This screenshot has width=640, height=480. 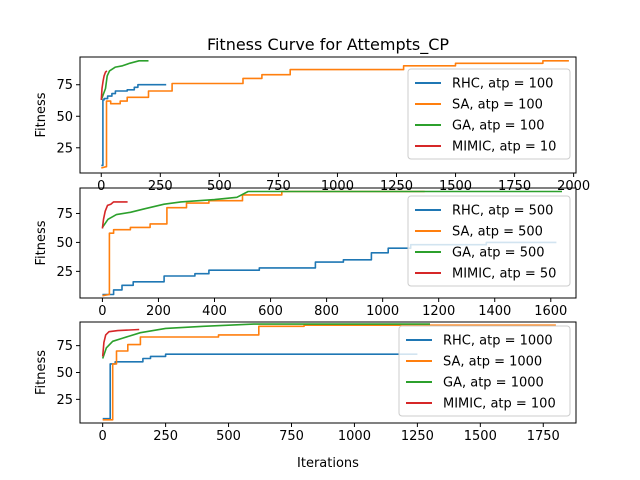 I want to click on x-tick-label: 200, so click(x=158, y=311).